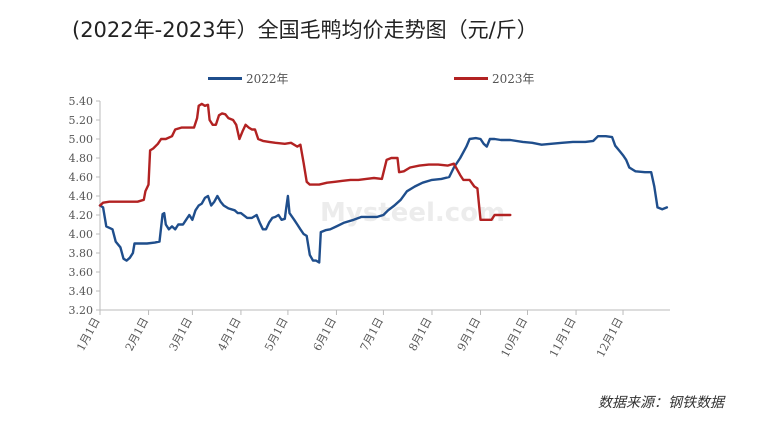  I want to click on legend-label-2022: 2022年, so click(267, 78).